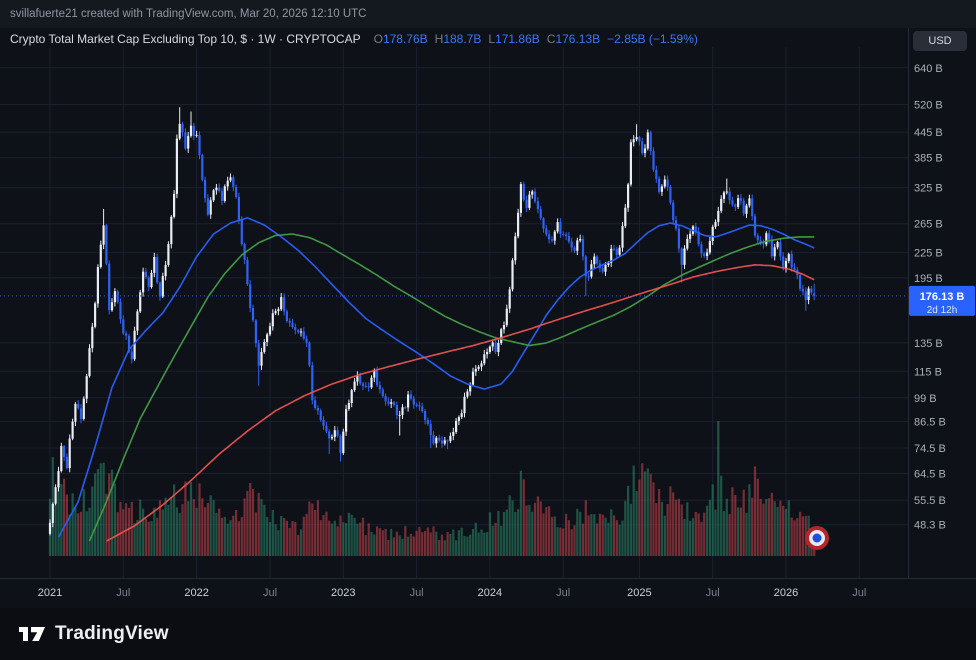  What do you see at coordinates (928, 225) in the screenshot?
I see `svg-text: 265 B` at bounding box center [928, 225].